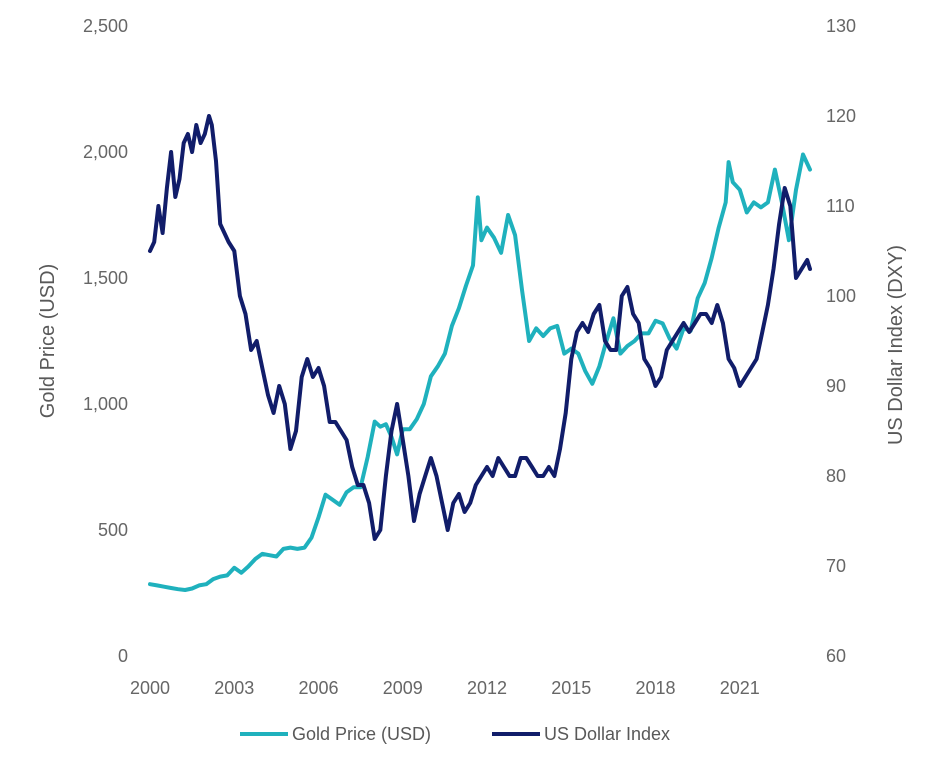 The height and width of the screenshot is (771, 940). Describe the element at coordinates (836, 386) in the screenshot. I see `y2-tick-label: 90` at that location.